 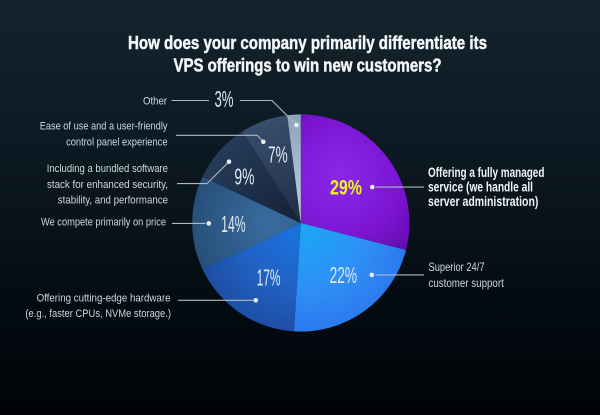 What do you see at coordinates (104, 299) in the screenshot?
I see `svg-text: Offering cutting-edge hardware` at bounding box center [104, 299].